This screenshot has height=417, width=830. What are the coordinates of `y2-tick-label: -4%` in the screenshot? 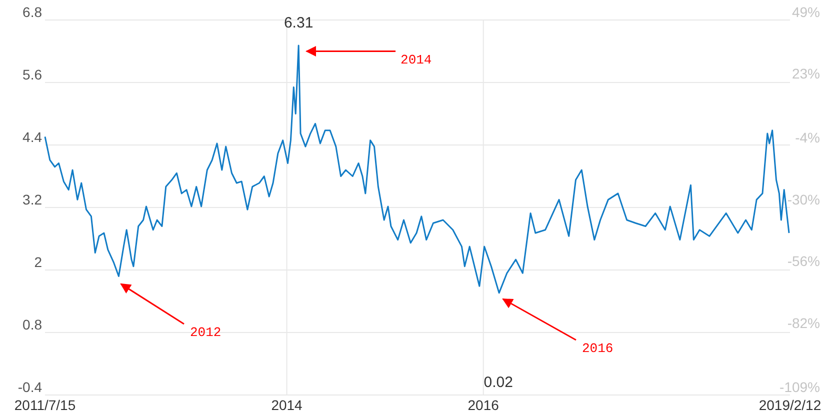 It's located at (807, 138).